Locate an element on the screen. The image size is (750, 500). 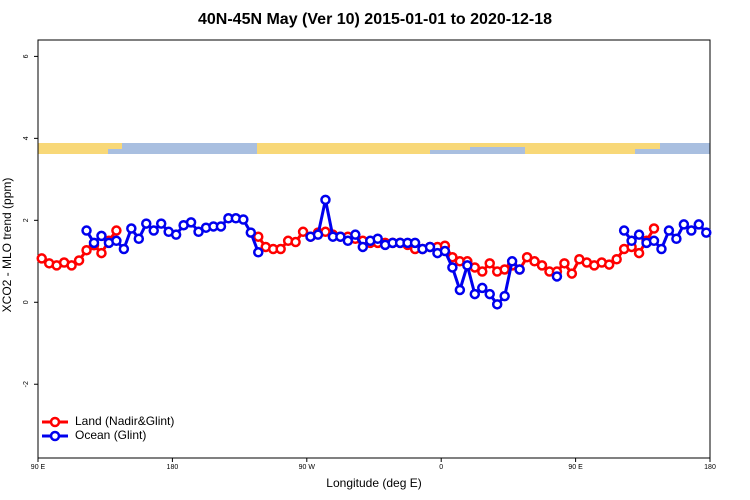
y-tick-label: 6 is located at coordinates (26, 56).